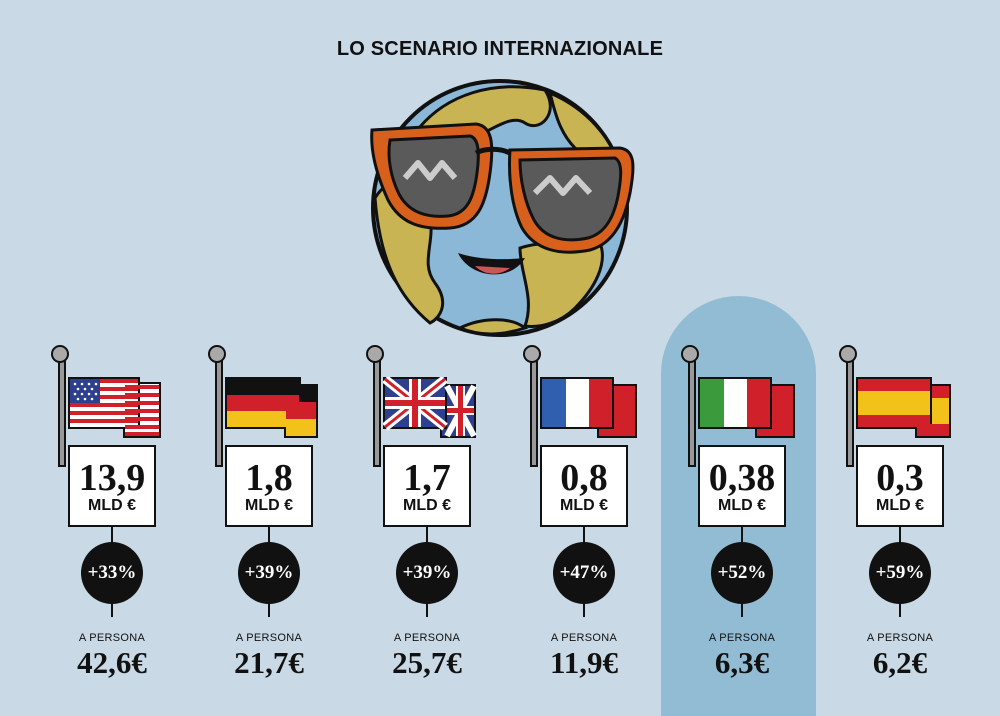  What do you see at coordinates (120, 408) in the screenshot?
I see `usa-flag-icon` at bounding box center [120, 408].